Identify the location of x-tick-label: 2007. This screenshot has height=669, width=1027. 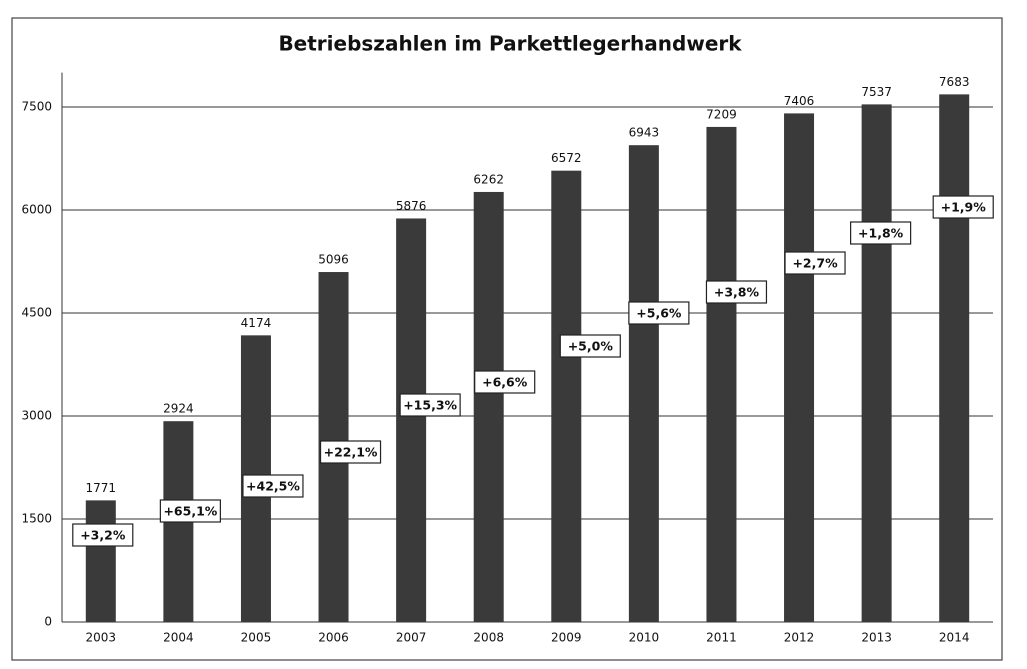
(411, 638).